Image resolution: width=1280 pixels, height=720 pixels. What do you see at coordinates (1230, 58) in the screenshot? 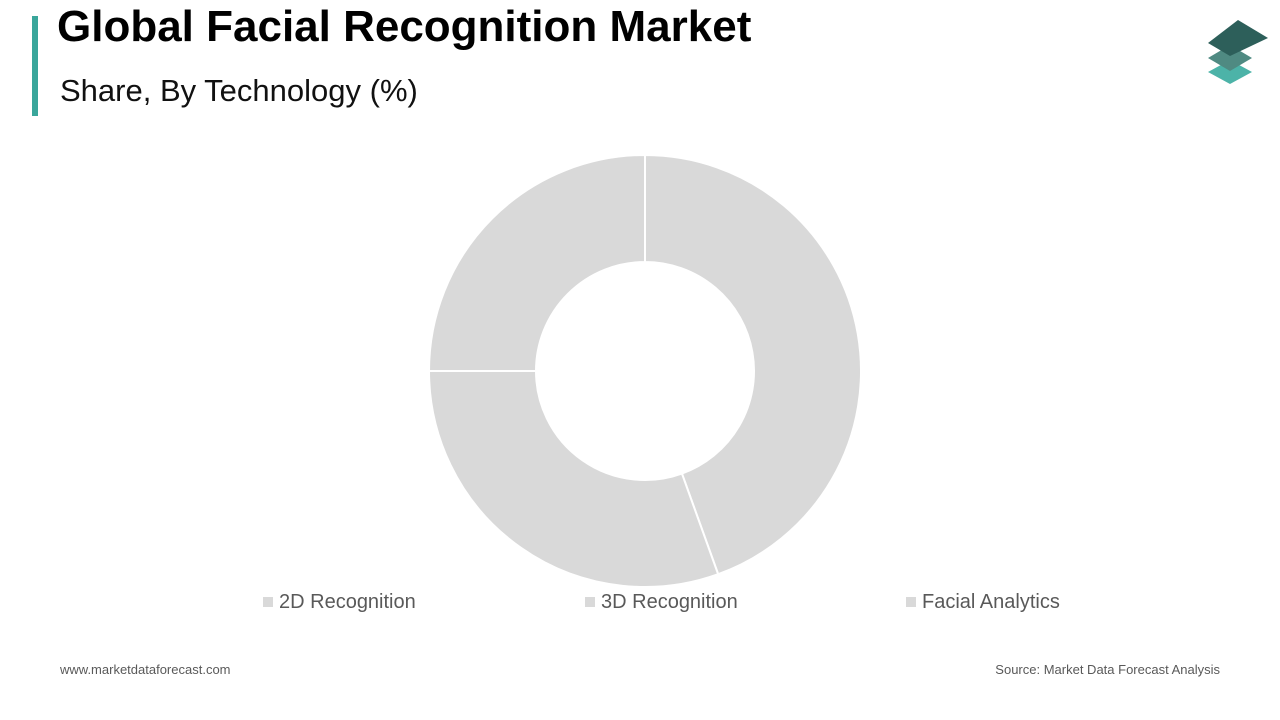
I see `logo-layer-middle` at bounding box center [1230, 58].